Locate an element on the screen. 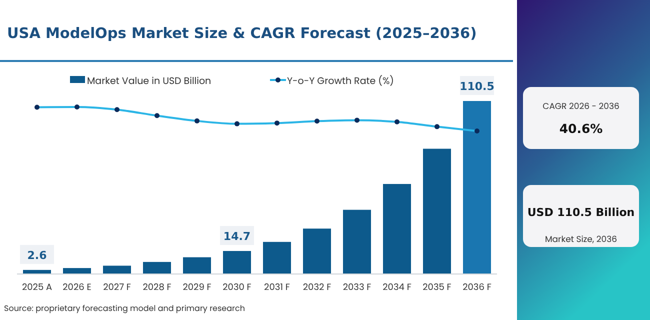  source-note: Source: proprietary forecasting model and primary research is located at coordinates (125, 308).